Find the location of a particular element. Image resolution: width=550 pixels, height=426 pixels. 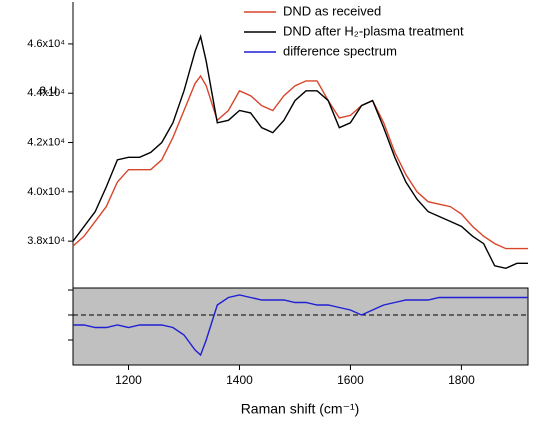

legend-label: difference spectrum is located at coordinates (340, 50).